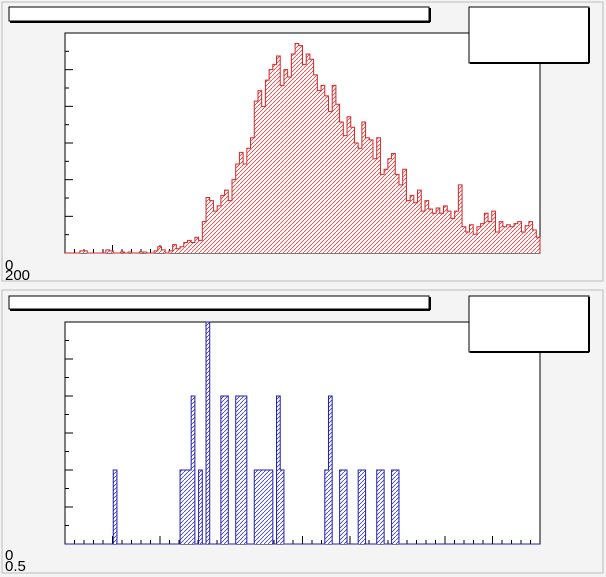 This screenshot has width=606, height=577. What do you see at coordinates (17, 275) in the screenshot?
I see `top-y-tick-label-200: 200` at bounding box center [17, 275].